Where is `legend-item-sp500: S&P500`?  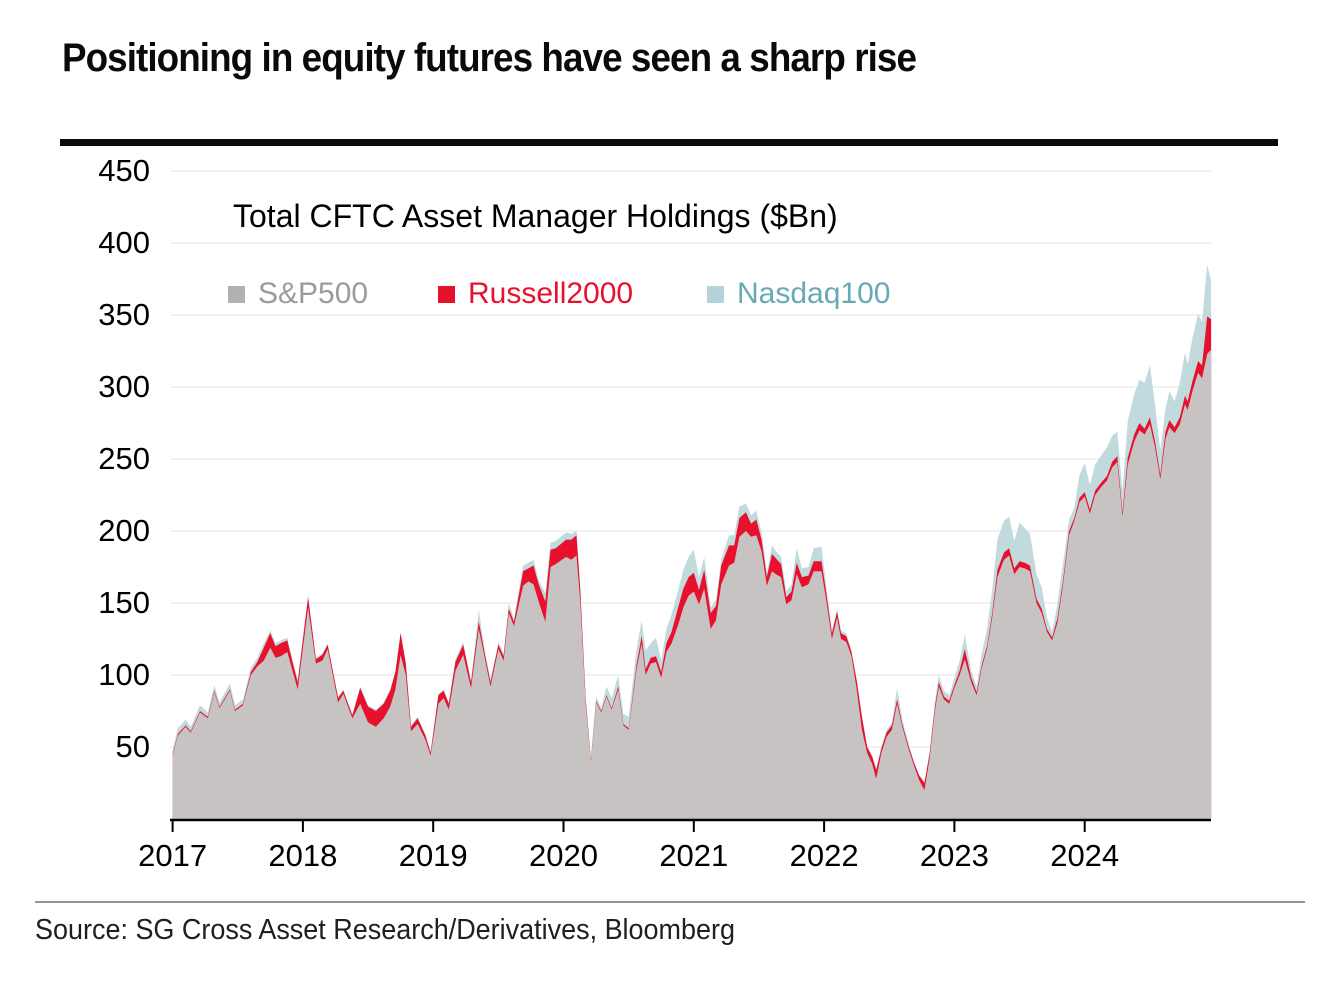 legend-item-sp500: S&P500 is located at coordinates (298, 294).